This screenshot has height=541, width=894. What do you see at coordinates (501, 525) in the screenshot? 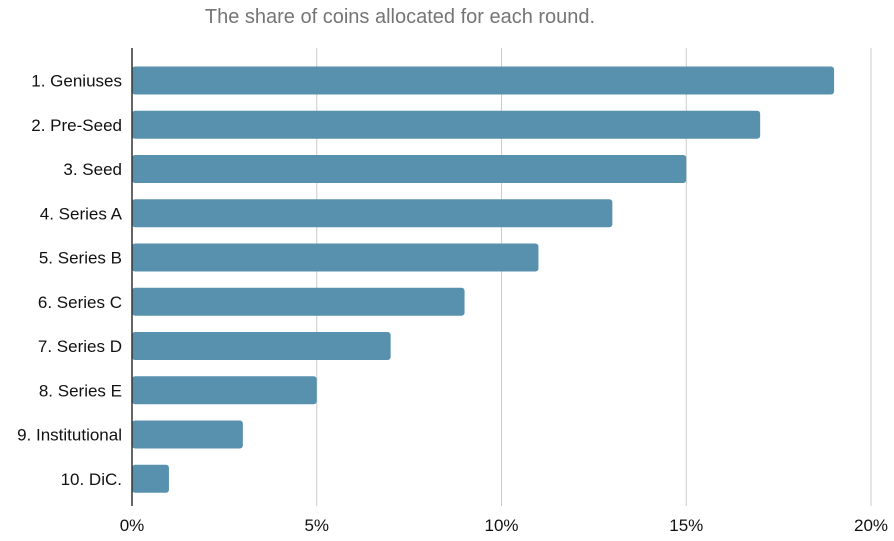
I see `x-tick-label: 10%` at bounding box center [501, 525].